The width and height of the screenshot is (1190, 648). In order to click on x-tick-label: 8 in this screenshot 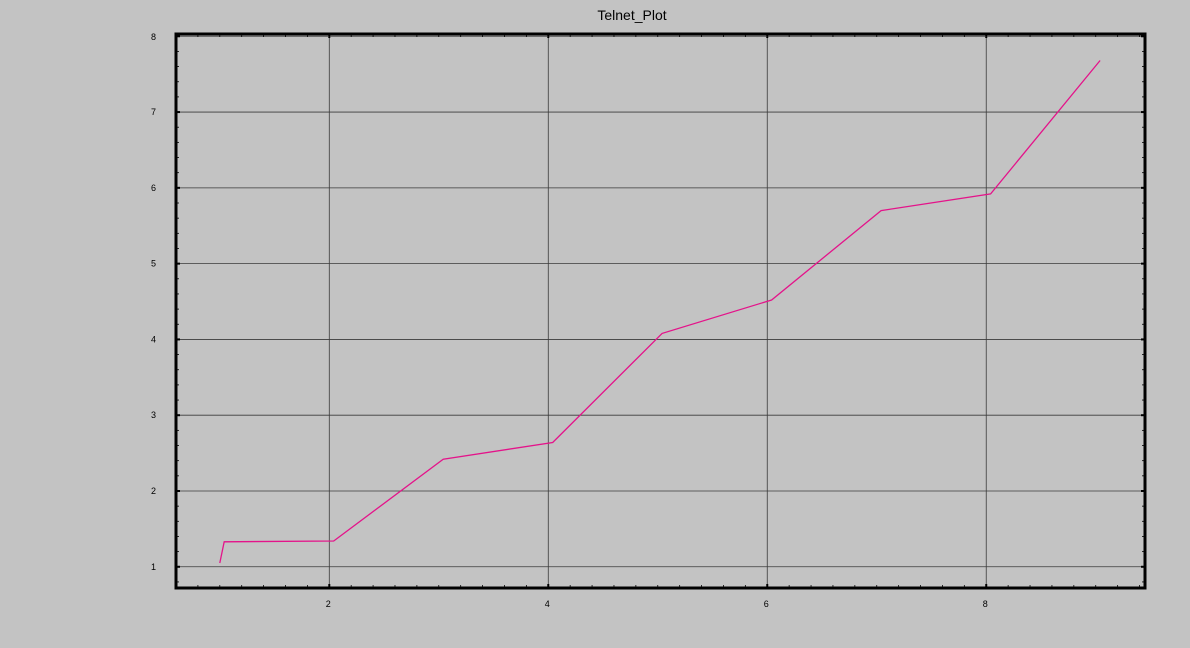, I will do `click(985, 604)`.